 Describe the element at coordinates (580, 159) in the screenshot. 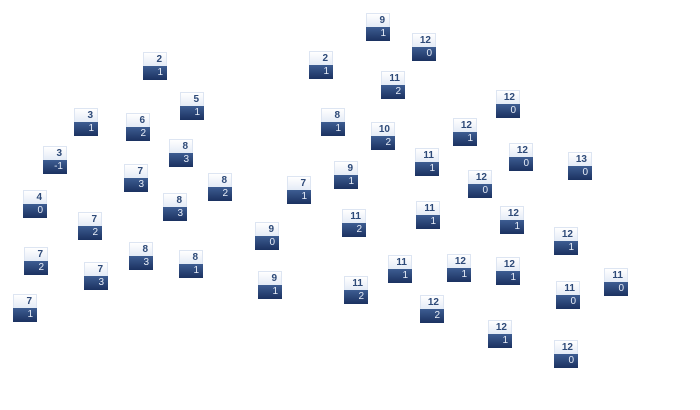

I see `node-top-value: 13` at that location.